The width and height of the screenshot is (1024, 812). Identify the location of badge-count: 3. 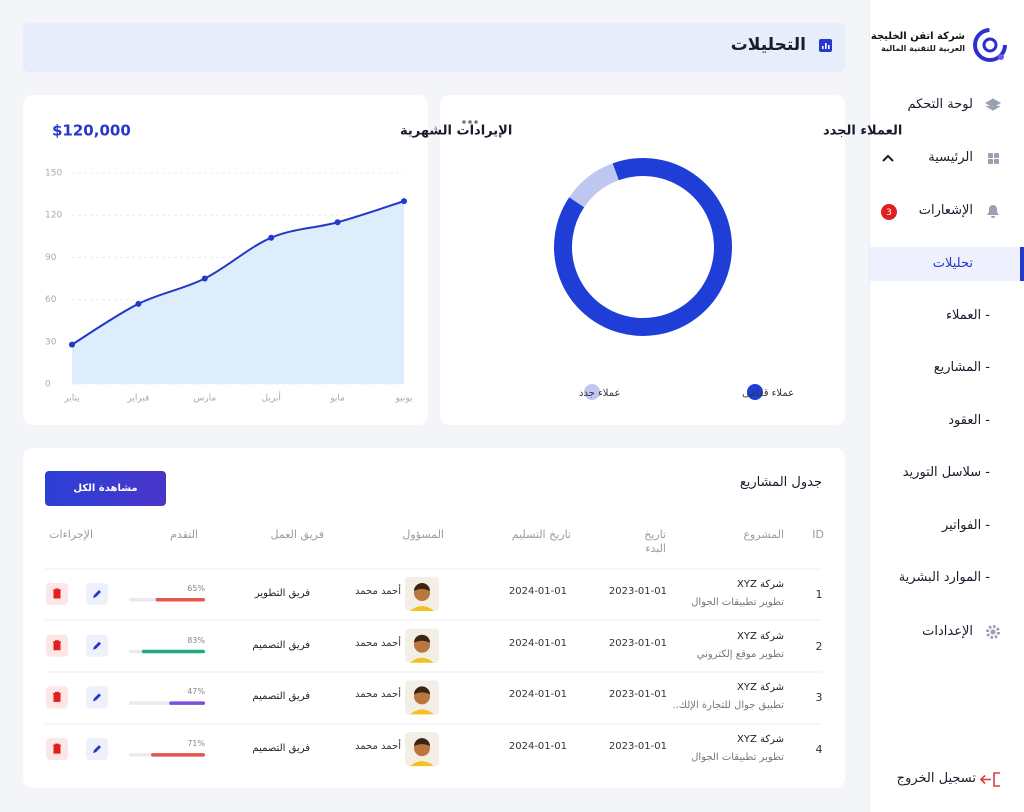
(889, 213).